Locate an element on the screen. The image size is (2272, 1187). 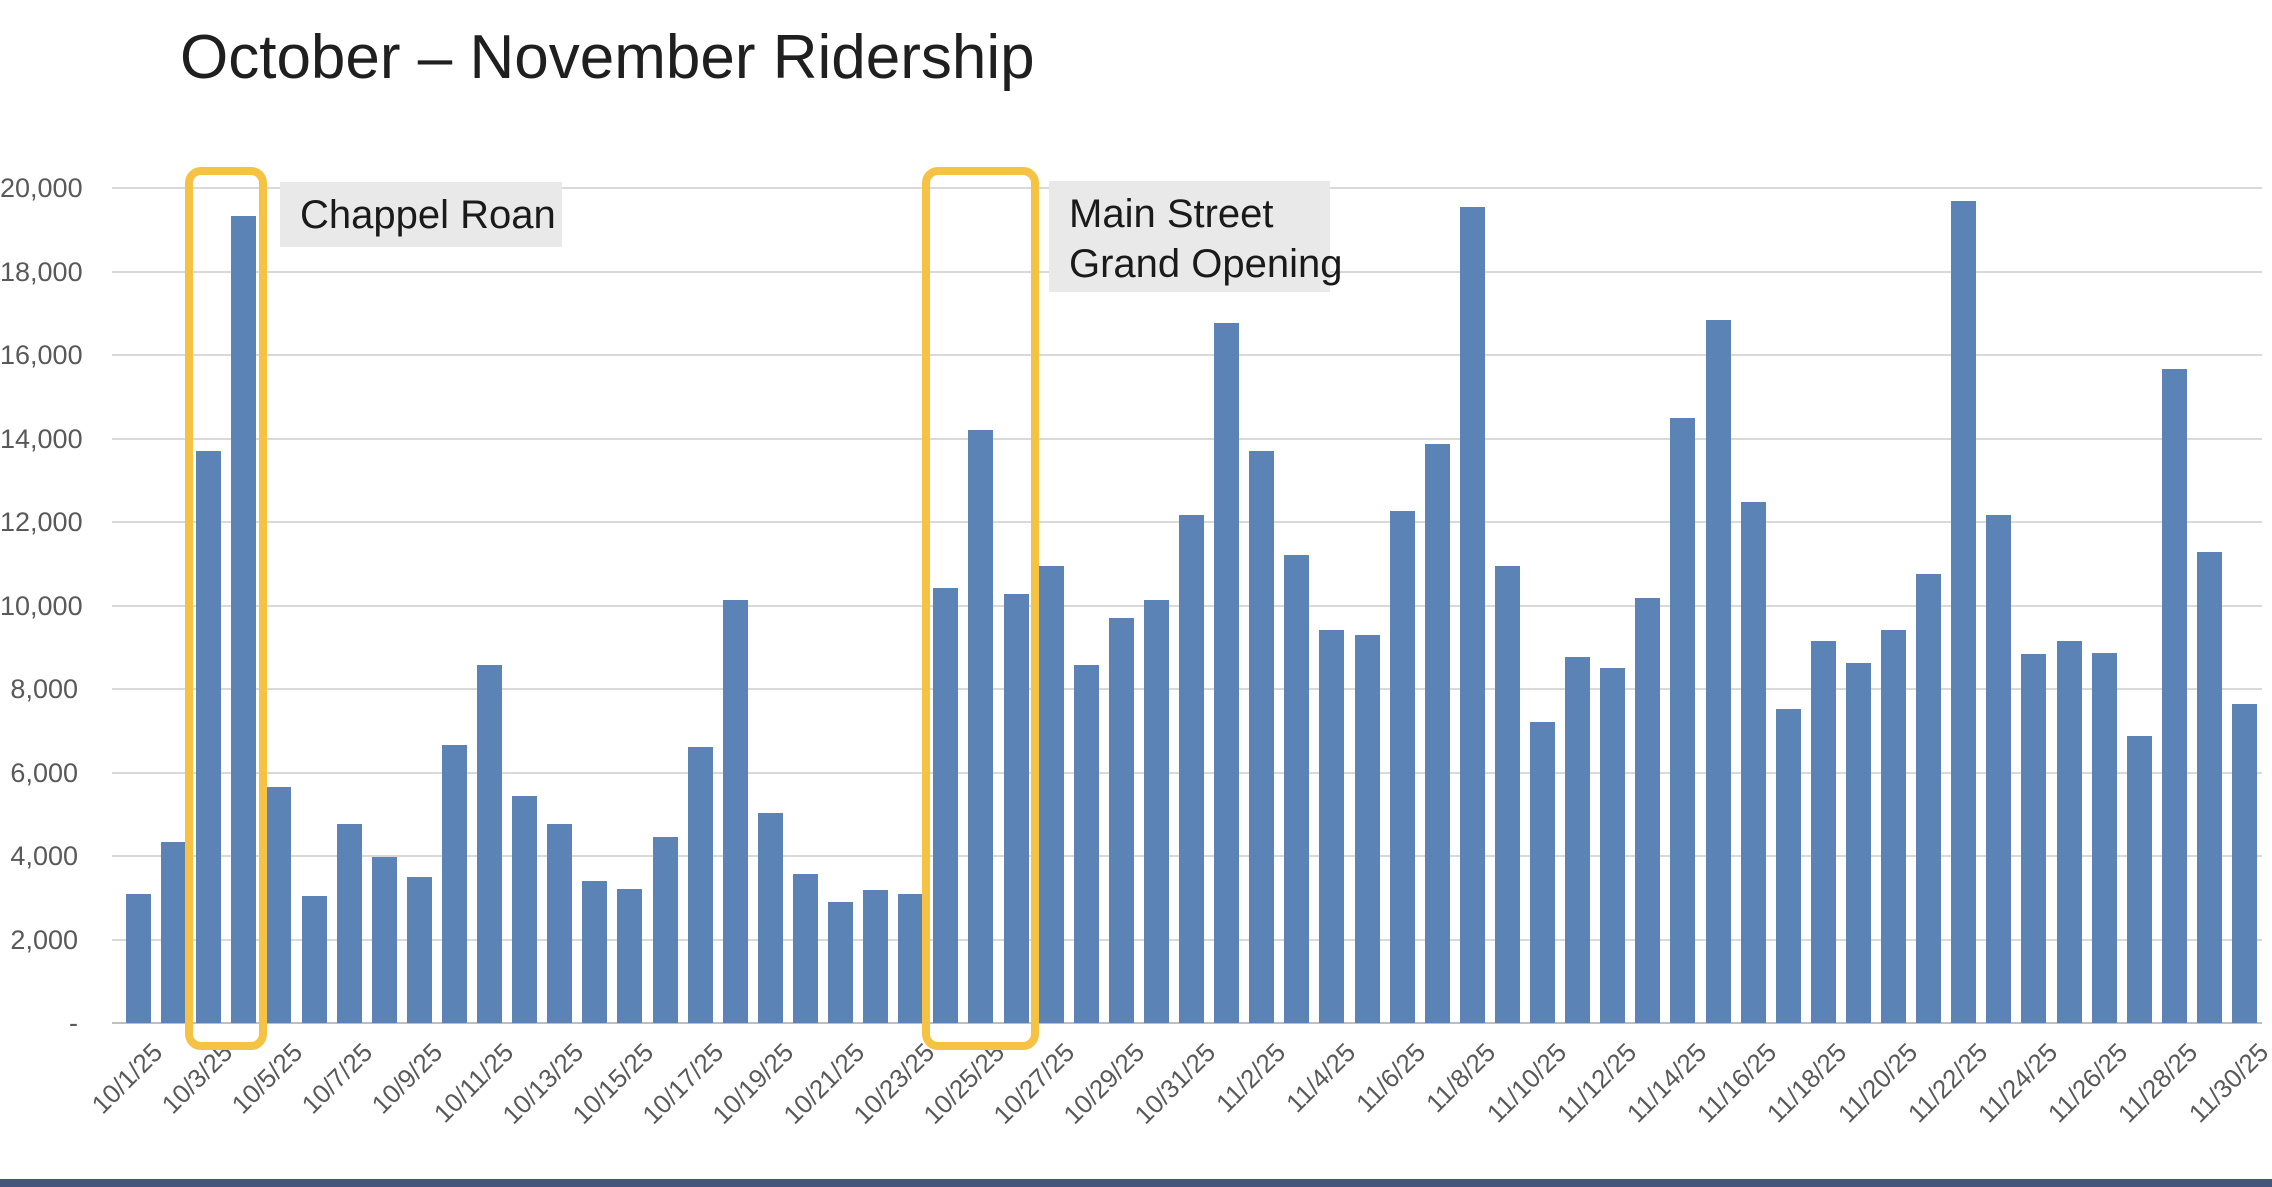
bar-10/20/25 is located at coordinates (805, 948).